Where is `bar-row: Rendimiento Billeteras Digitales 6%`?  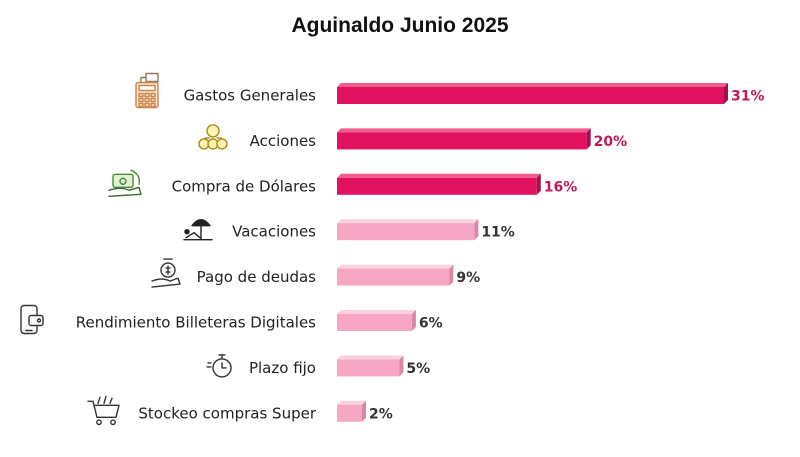
bar-row: Rendimiento Billeteras Digitales 6% is located at coordinates (231, 319).